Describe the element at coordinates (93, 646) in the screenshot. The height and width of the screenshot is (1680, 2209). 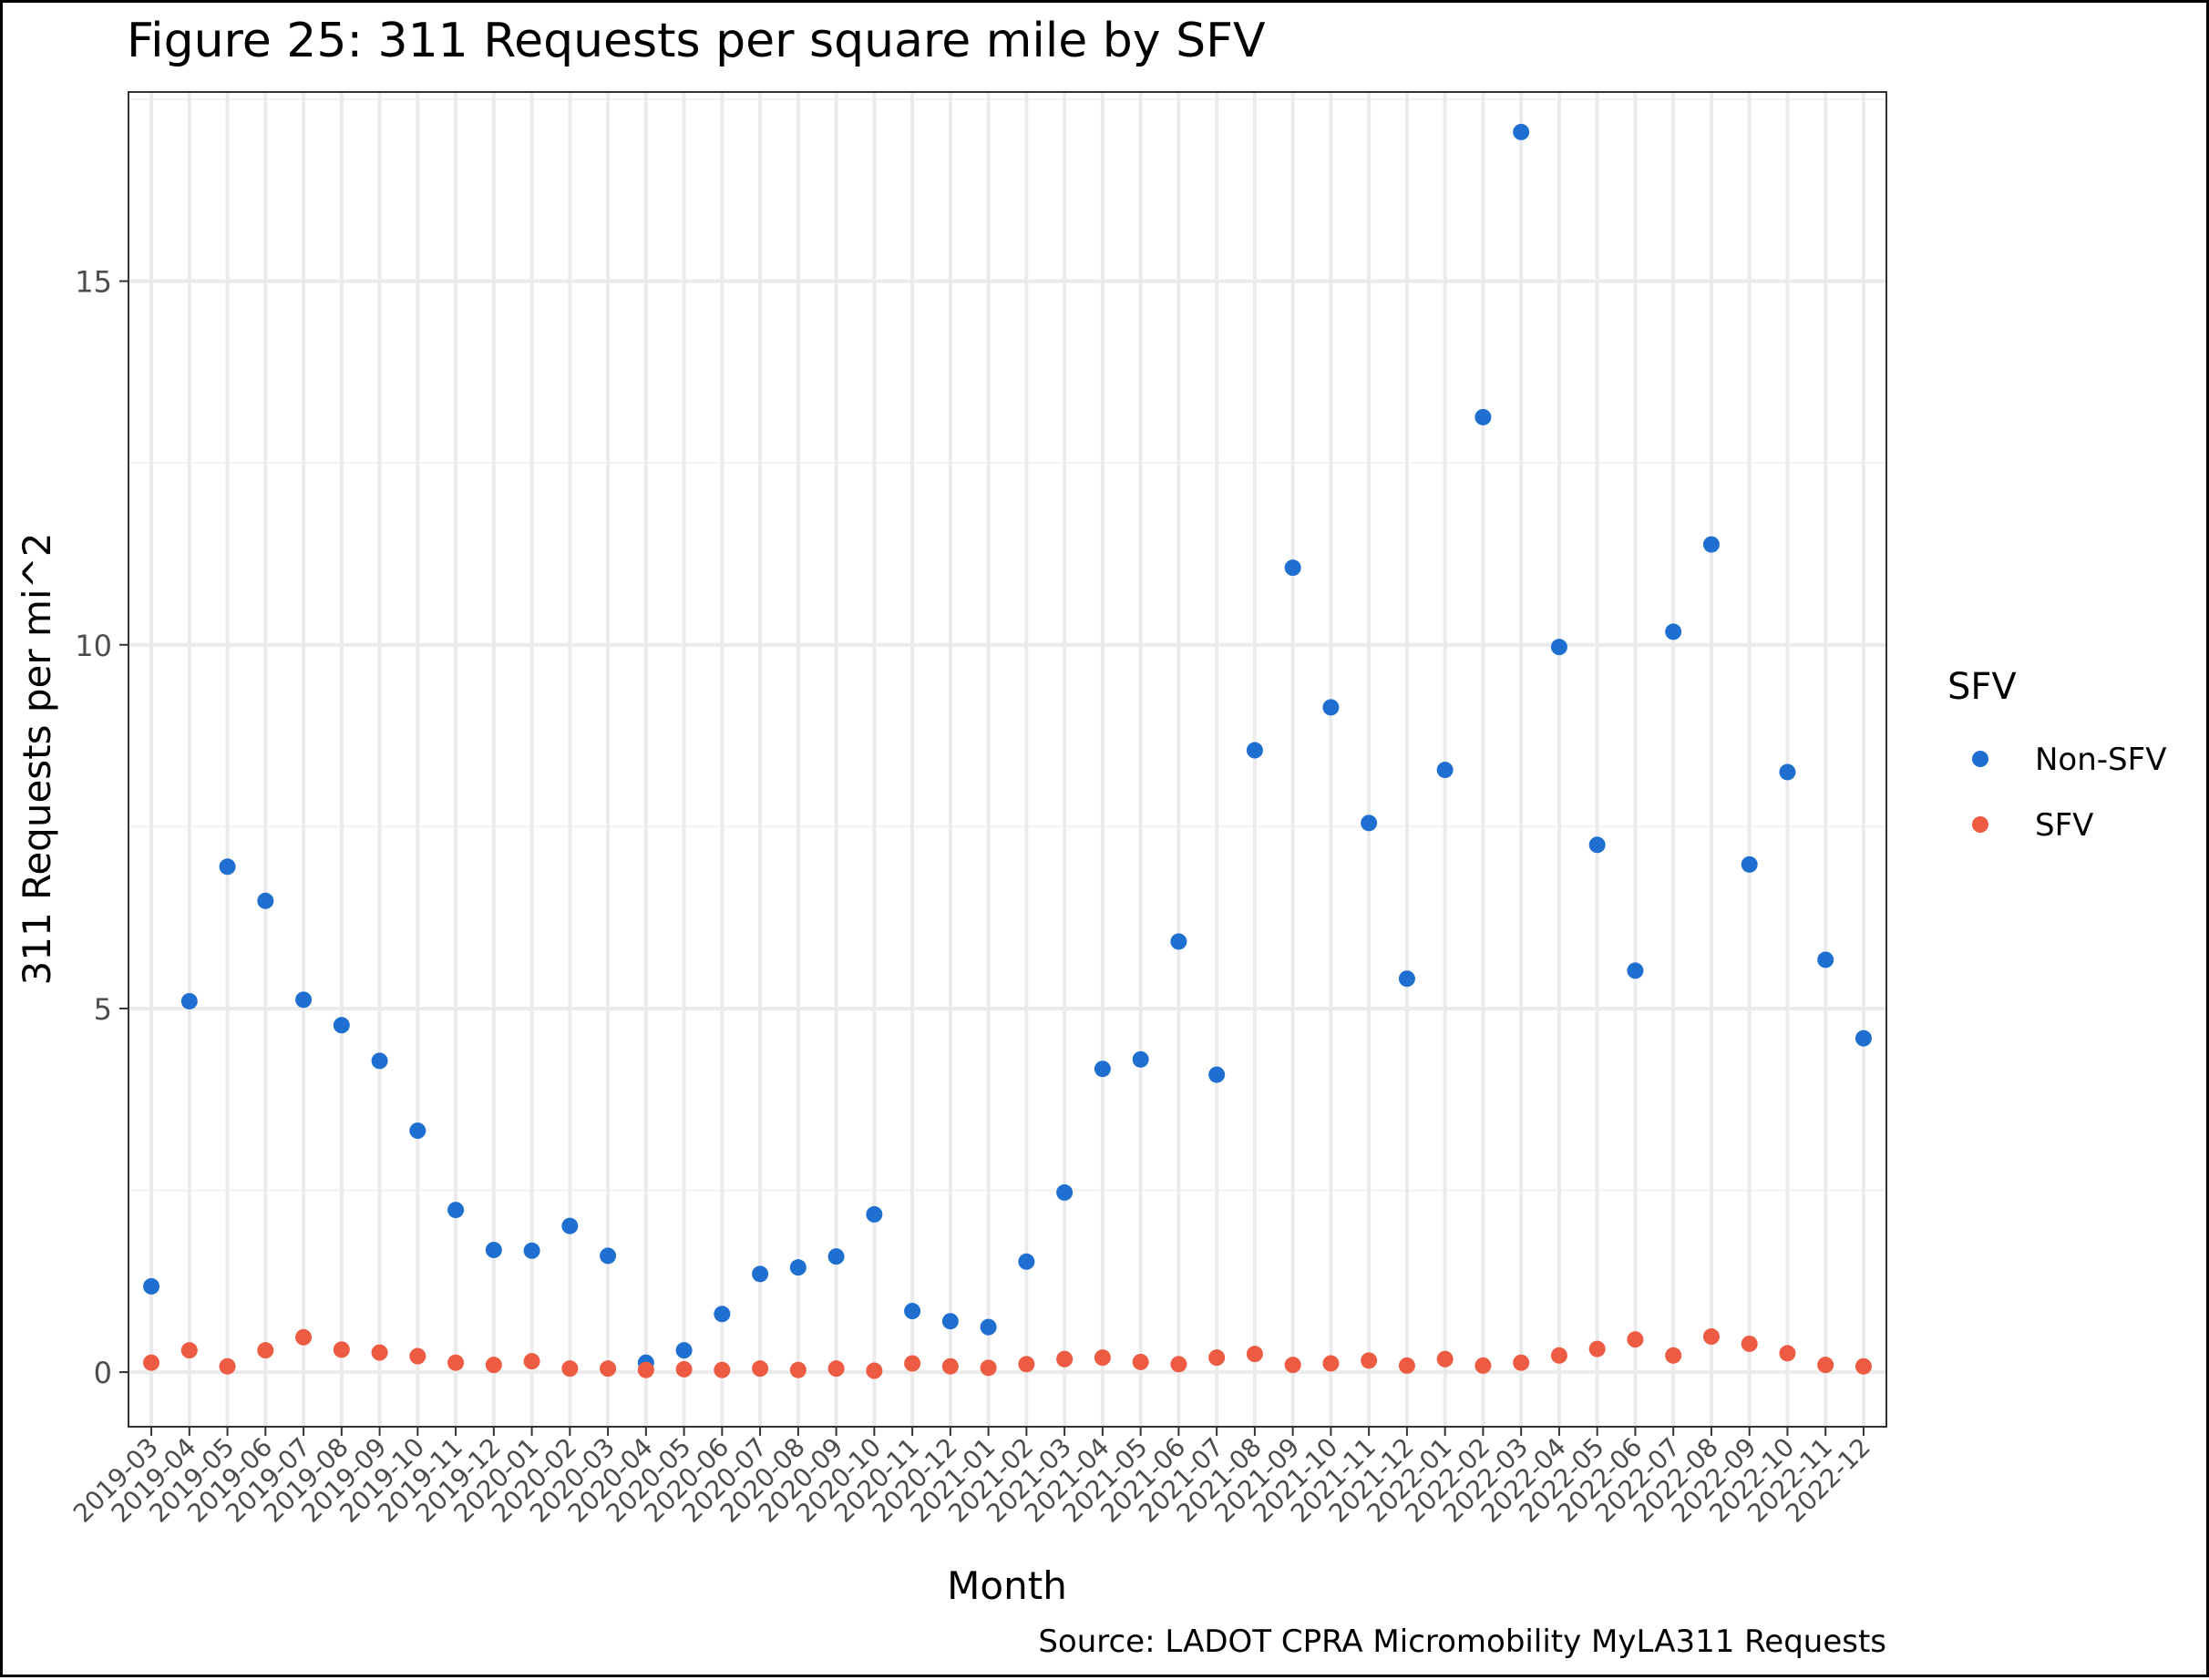
I see `y-tick-label: 10` at that location.